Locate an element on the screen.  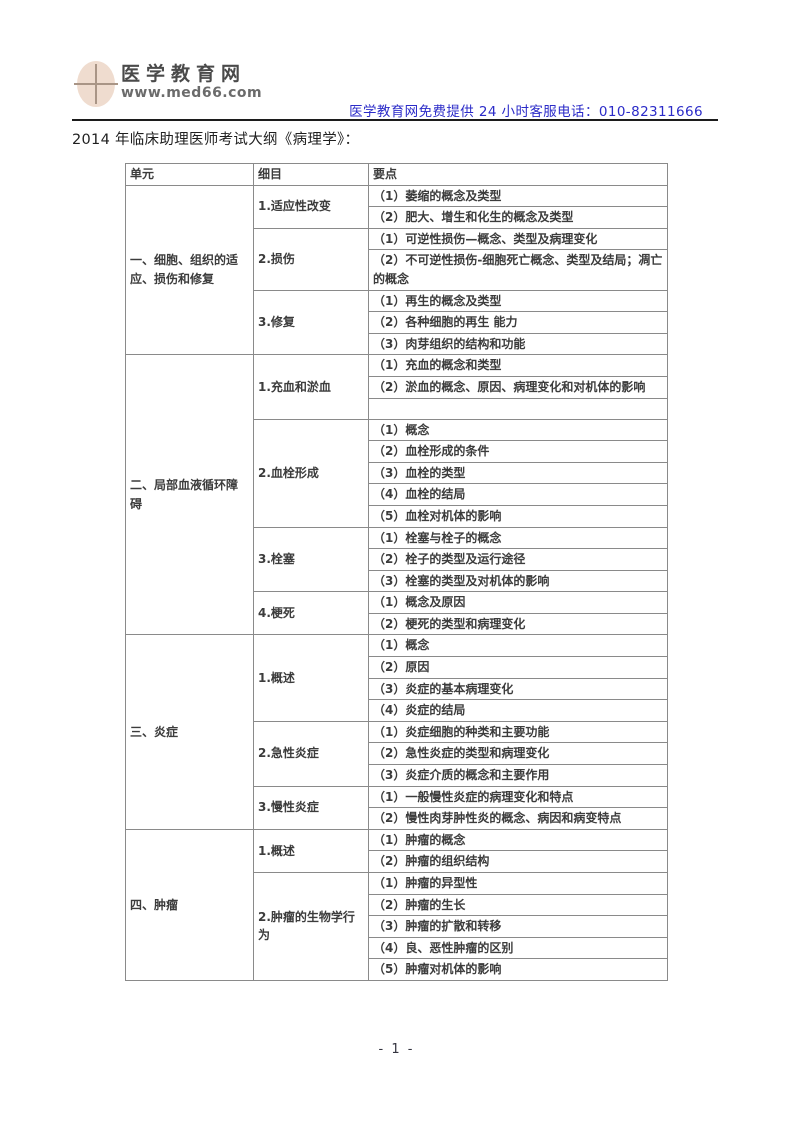
point-cell: （1）栓塞与栓子的概念 is located at coordinates (518, 538).